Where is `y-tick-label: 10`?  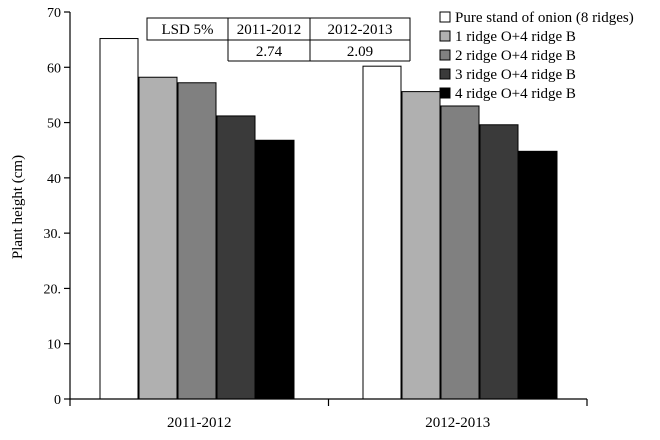
y-tick-label: 10 is located at coordinates (54, 345).